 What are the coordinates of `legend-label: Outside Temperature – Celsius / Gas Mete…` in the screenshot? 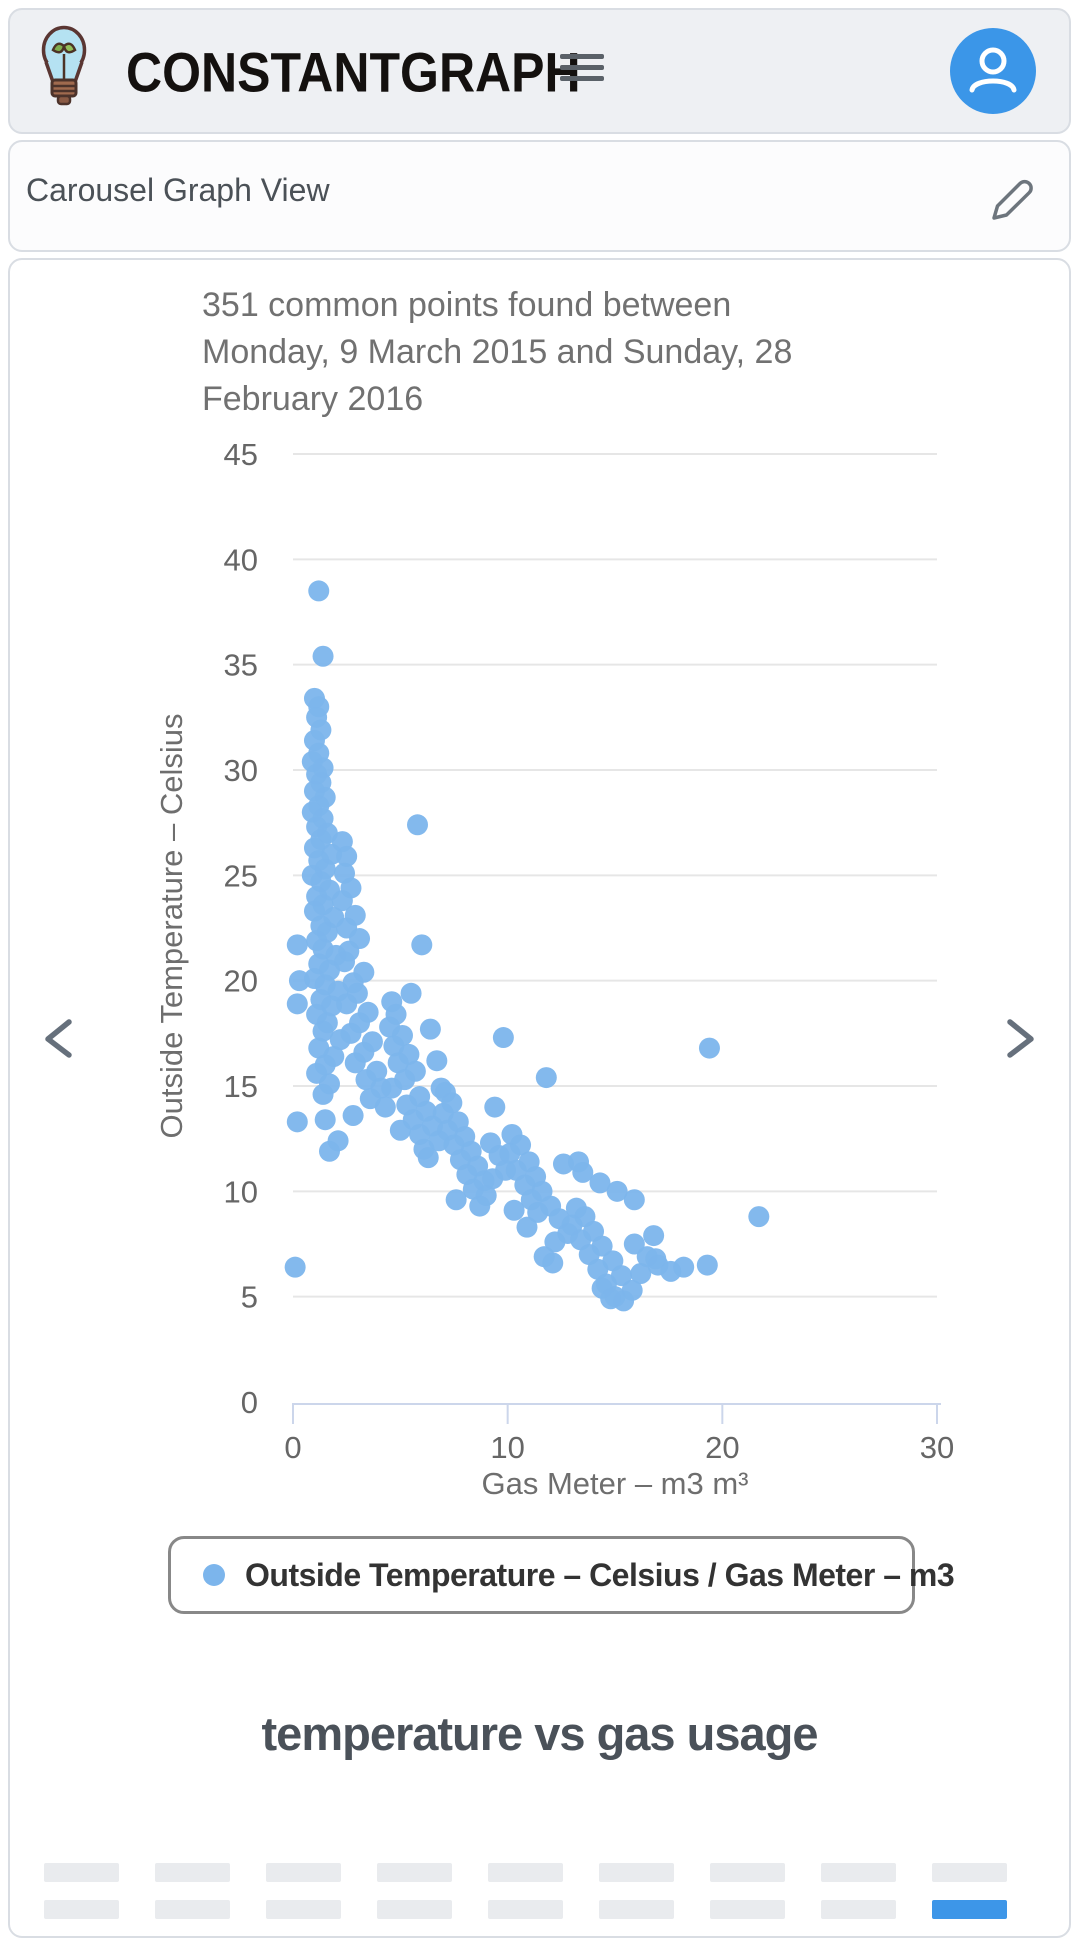 It's located at (600, 1574).